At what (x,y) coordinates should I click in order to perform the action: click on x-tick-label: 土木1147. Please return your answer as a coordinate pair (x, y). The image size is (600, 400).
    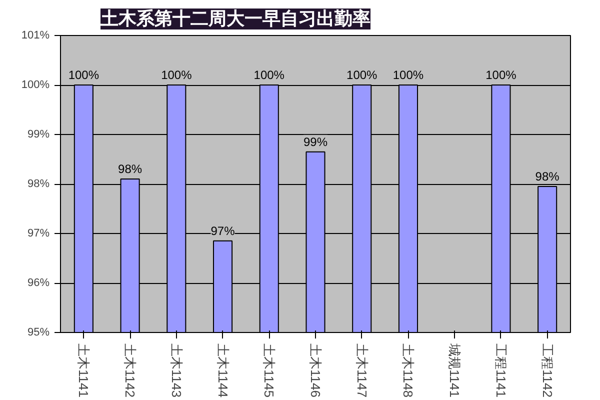
    Looking at the image, I should click on (362, 371).